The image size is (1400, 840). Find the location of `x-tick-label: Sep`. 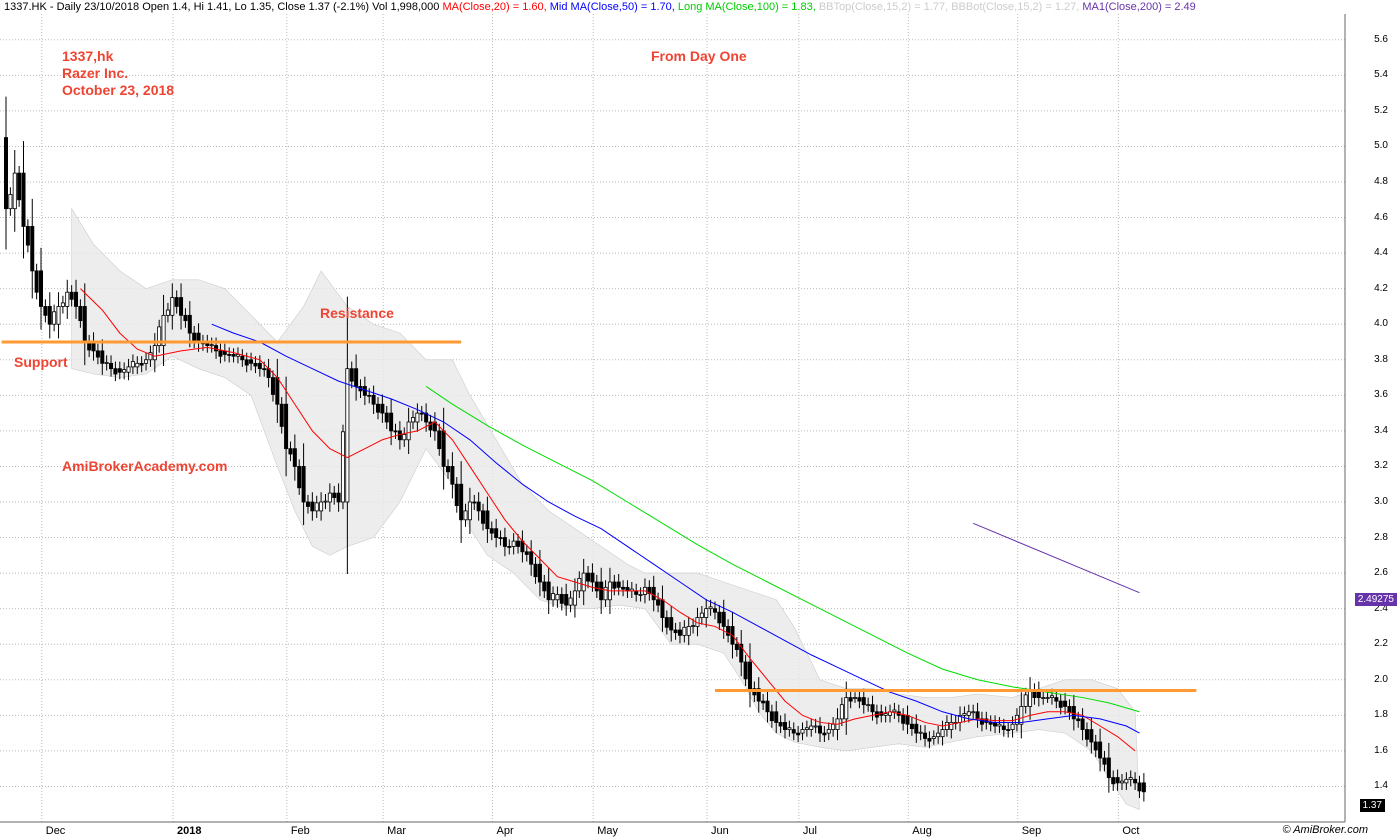

x-tick-label: Sep is located at coordinates (1031, 831).